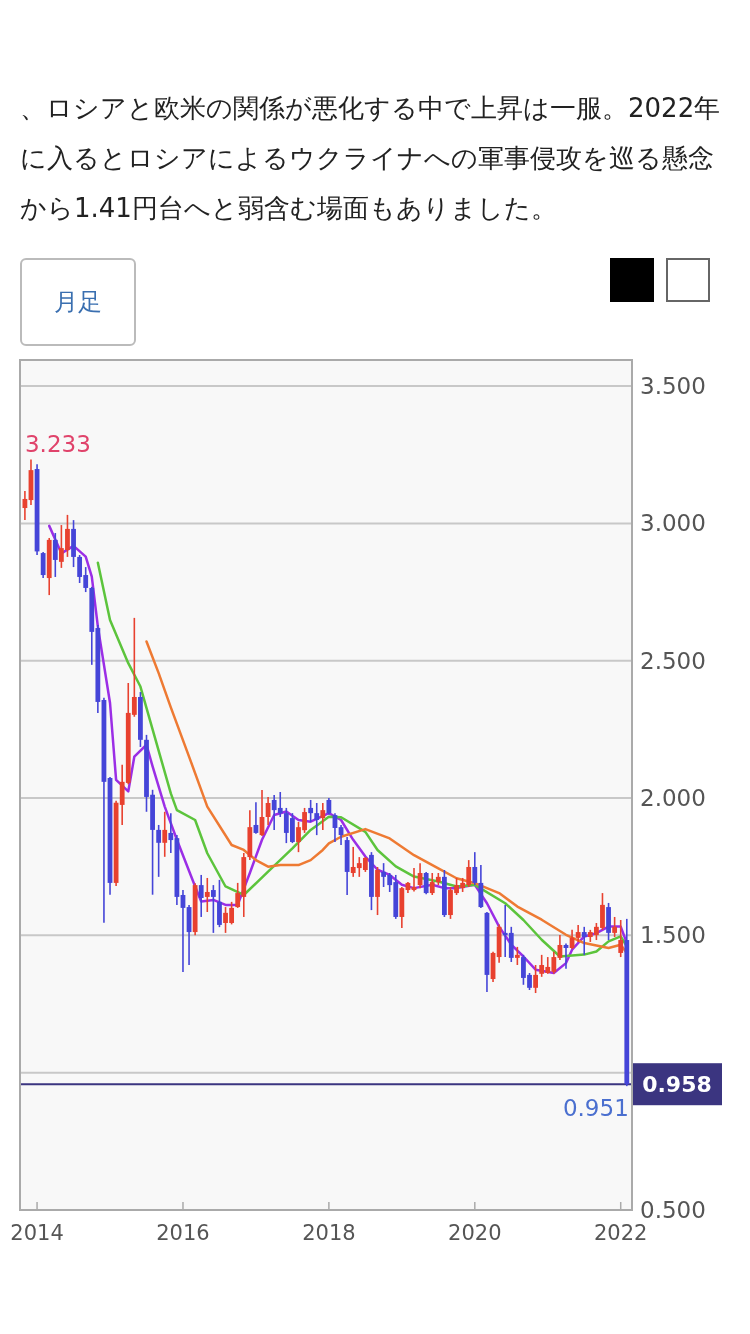  I want to click on y-tick-label: 2.000, so click(673, 798).